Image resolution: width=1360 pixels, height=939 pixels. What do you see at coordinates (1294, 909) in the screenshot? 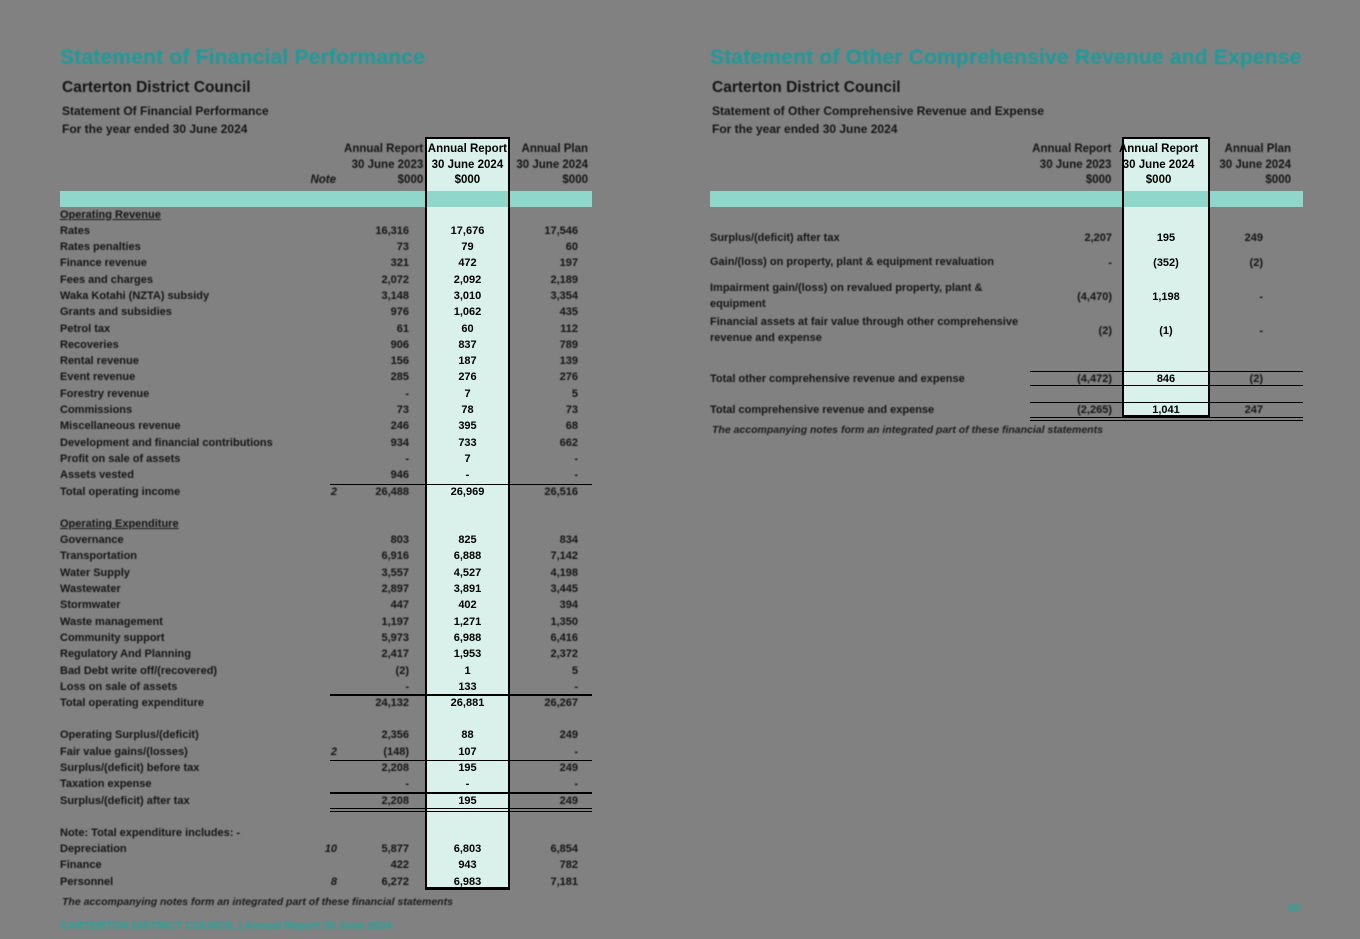
I see `page-number: 50` at bounding box center [1294, 909].